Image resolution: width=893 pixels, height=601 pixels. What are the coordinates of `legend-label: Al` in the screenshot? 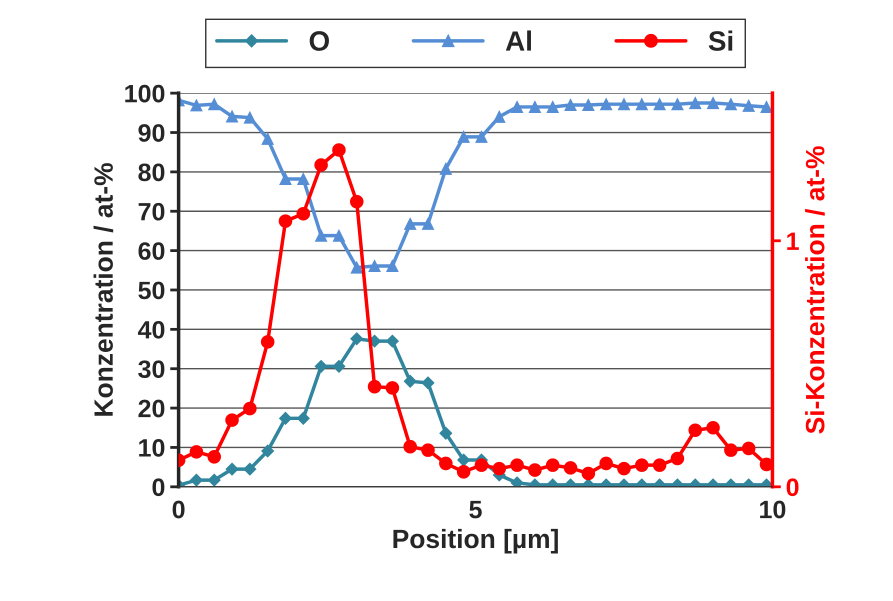 It's located at (518, 40).